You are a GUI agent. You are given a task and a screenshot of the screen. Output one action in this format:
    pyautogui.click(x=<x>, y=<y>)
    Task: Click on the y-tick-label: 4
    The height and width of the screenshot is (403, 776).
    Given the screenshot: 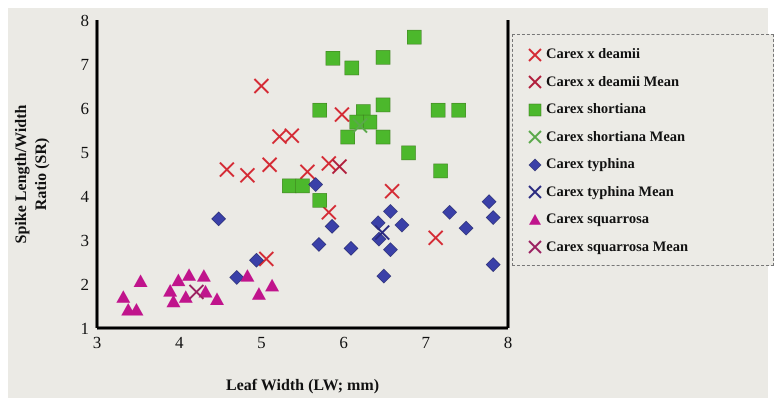 What is the action you would take?
    pyautogui.click(x=85, y=196)
    